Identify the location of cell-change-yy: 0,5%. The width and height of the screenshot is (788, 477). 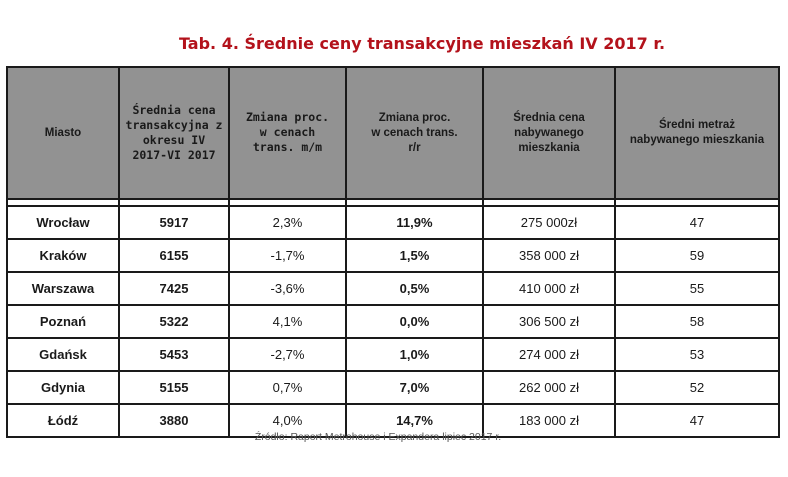
(414, 288).